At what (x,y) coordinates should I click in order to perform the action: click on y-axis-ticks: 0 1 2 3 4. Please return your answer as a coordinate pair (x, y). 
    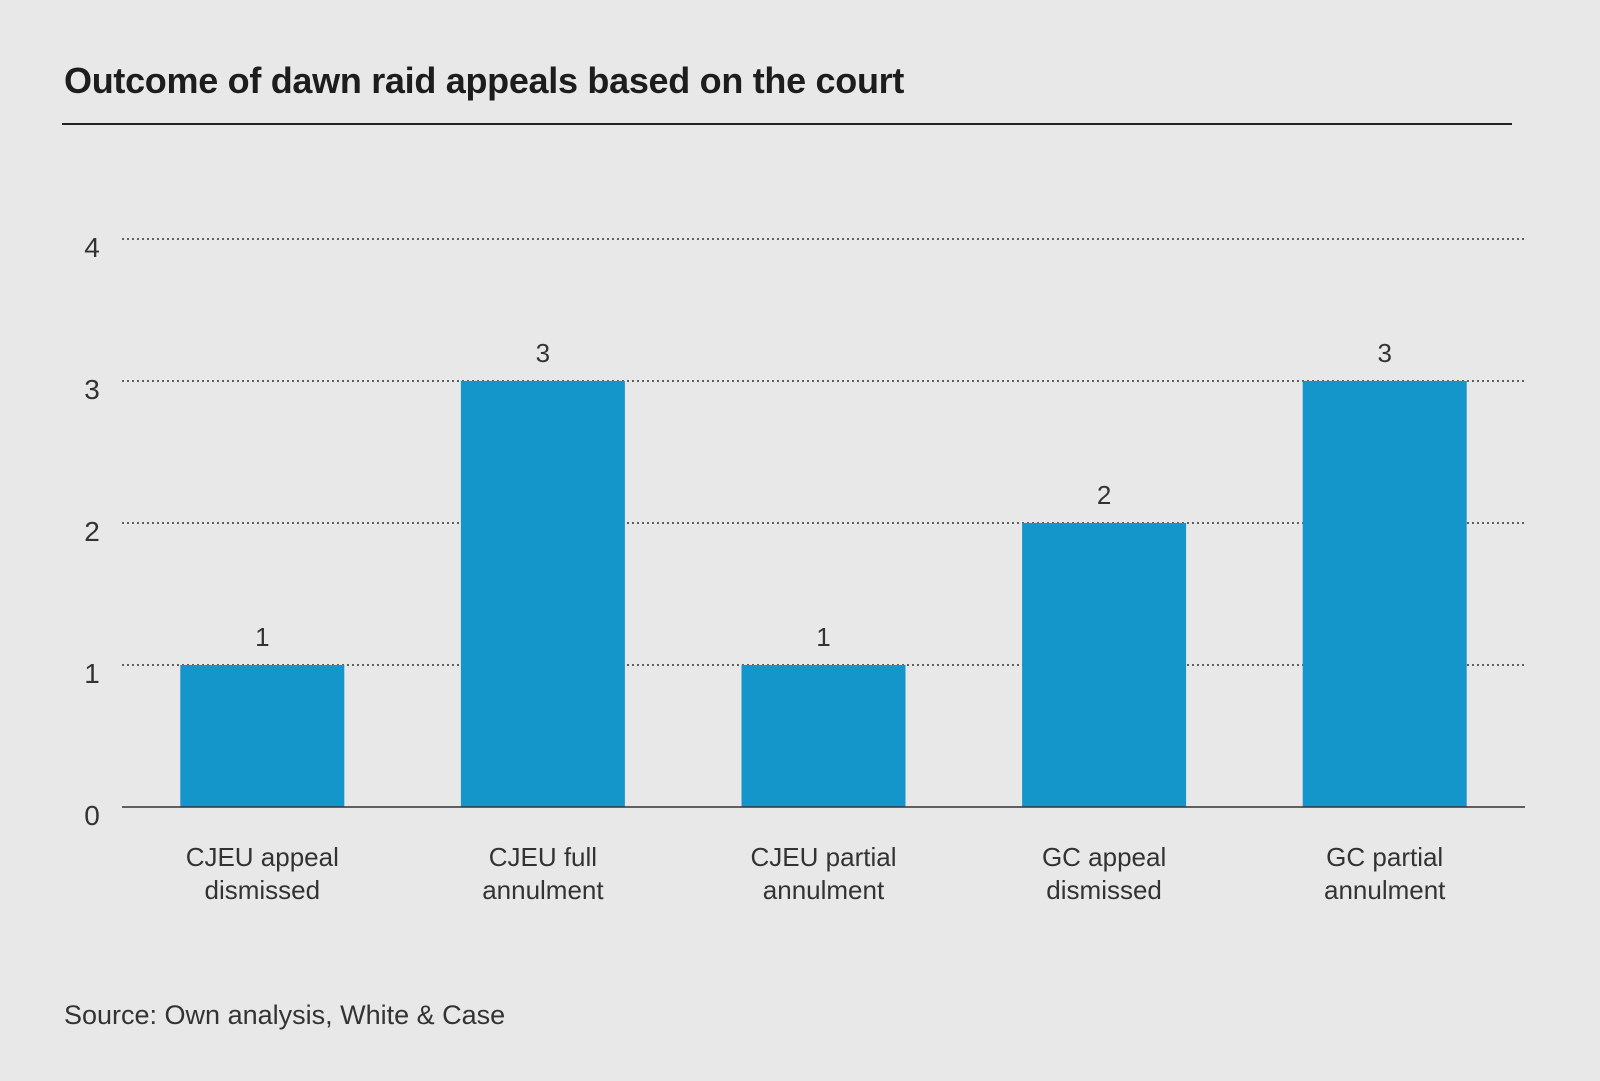
    Looking at the image, I should click on (92, 531).